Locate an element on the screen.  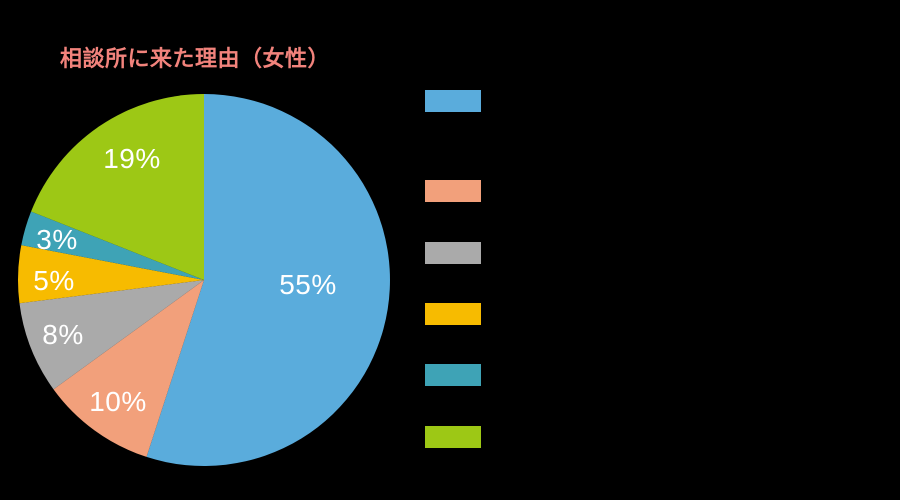
pie-slice-label: 3% is located at coordinates (56, 239).